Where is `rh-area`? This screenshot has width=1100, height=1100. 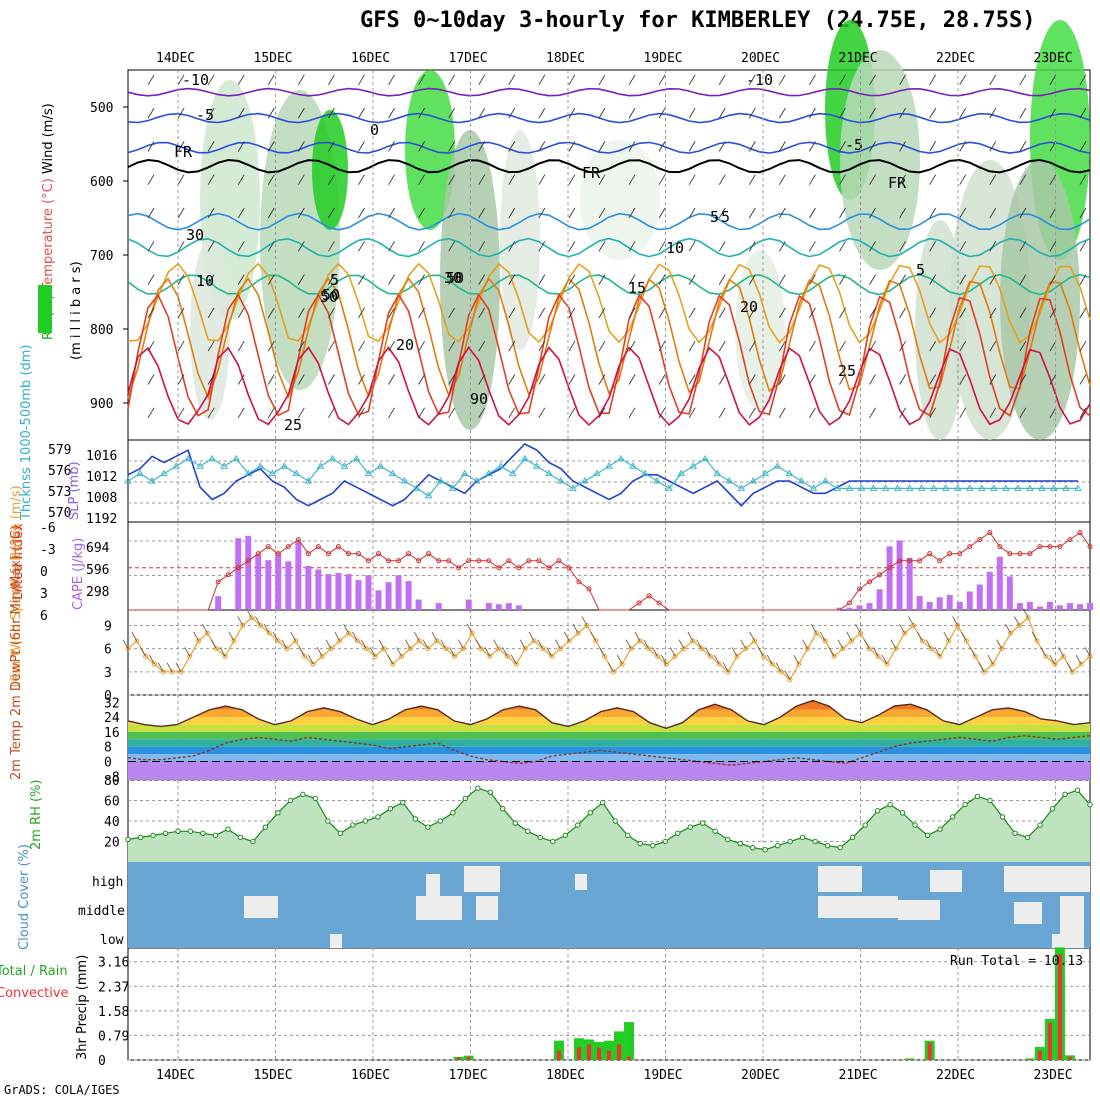
rh-area is located at coordinates (609, 825).